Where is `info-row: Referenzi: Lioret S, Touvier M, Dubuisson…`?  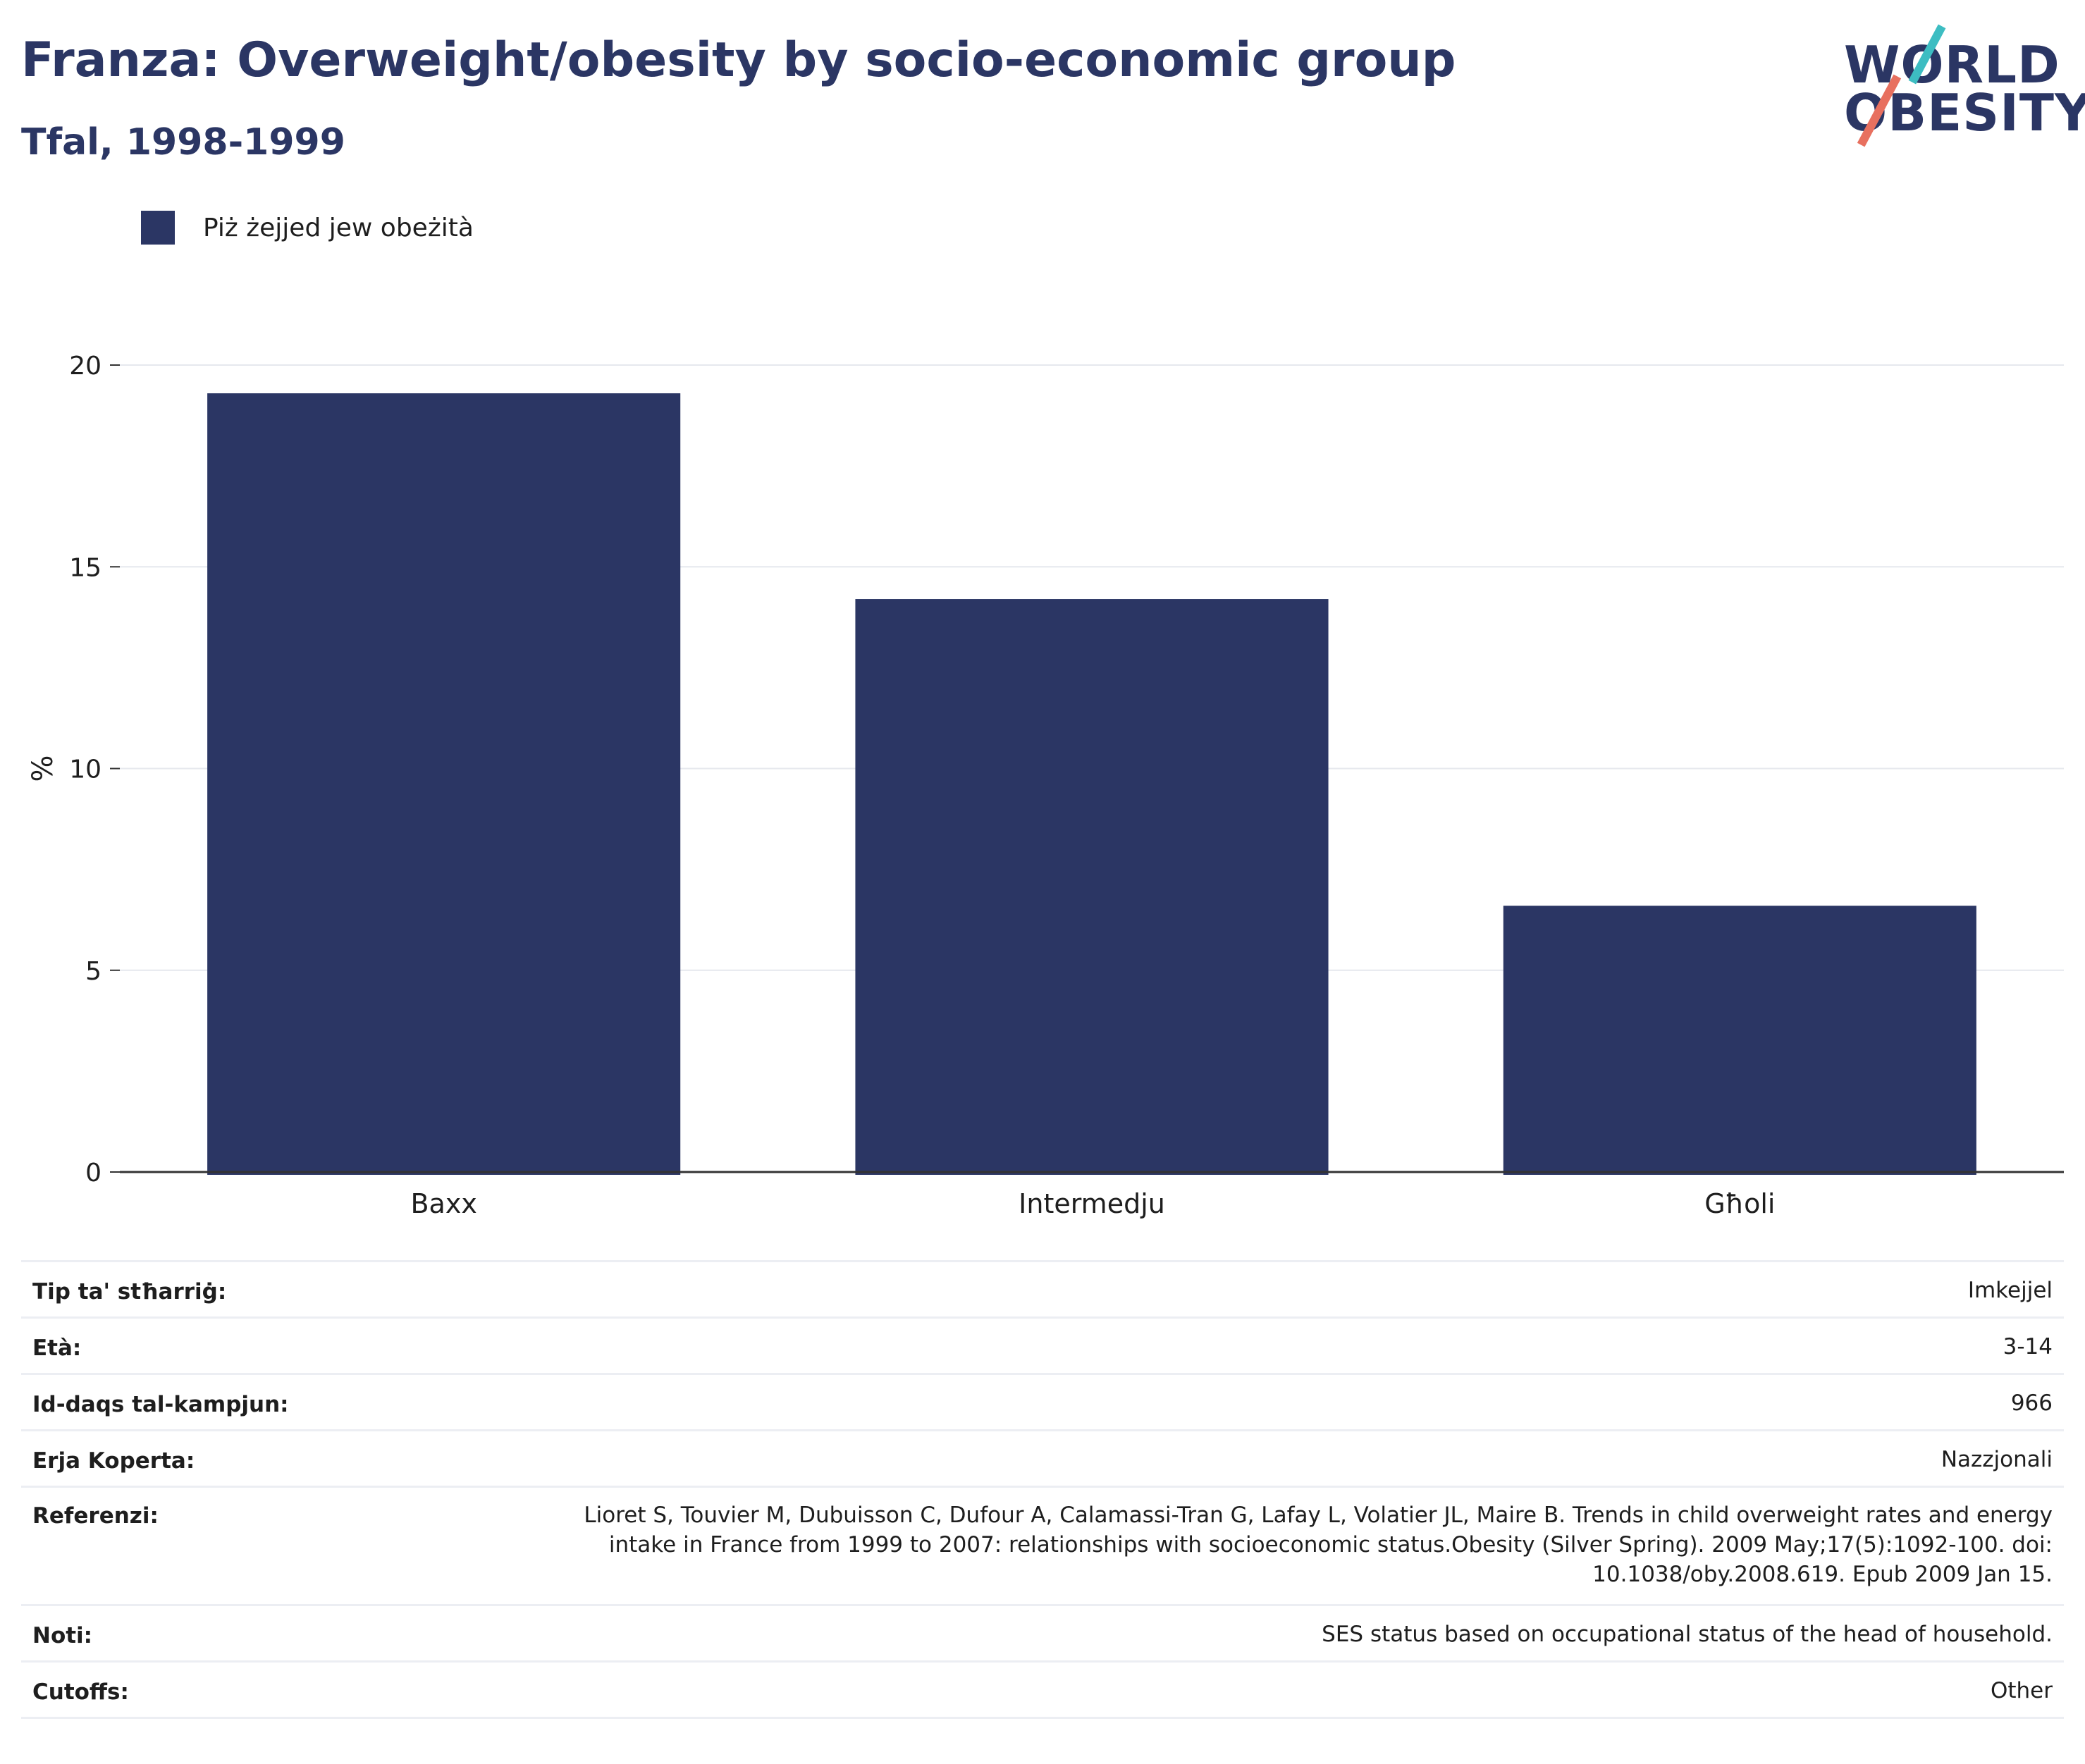 info-row: Referenzi: Lioret S, Touvier M, Dubuisson… is located at coordinates (1042, 1545).